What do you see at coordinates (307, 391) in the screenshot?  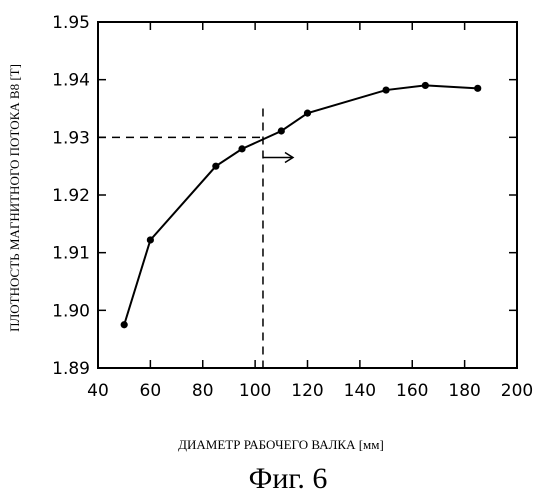 I see `x-tick-label: 120` at bounding box center [307, 391].